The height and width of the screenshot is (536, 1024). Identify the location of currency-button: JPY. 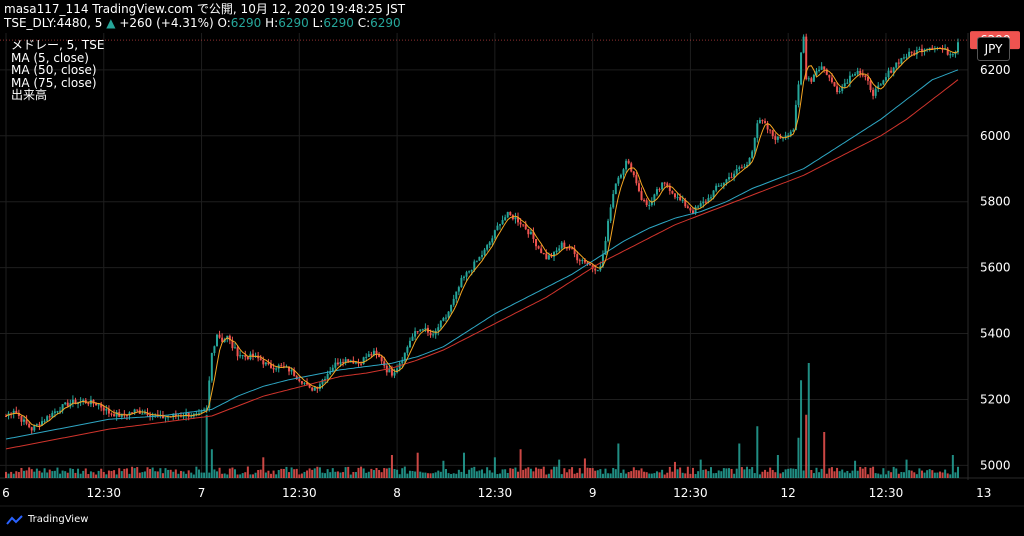
(993, 49).